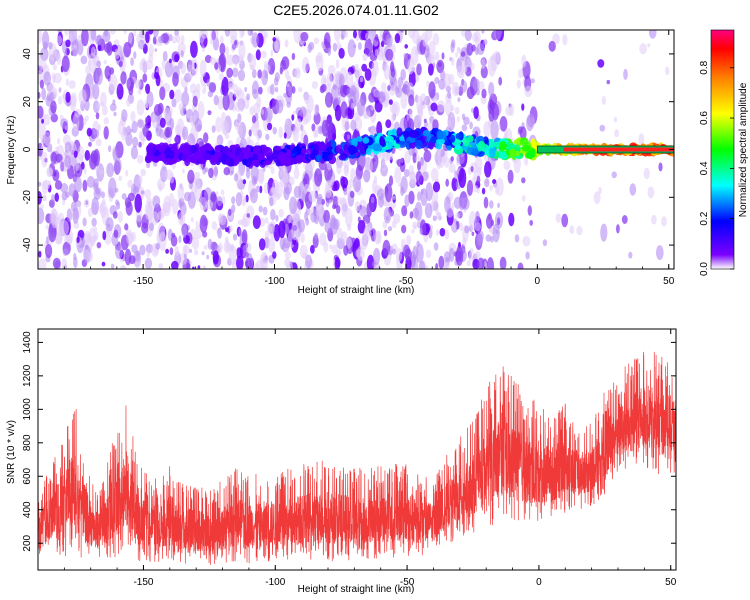 This screenshot has width=750, height=600. I want to click on spec-x-tick-label: -50, so click(406, 281).